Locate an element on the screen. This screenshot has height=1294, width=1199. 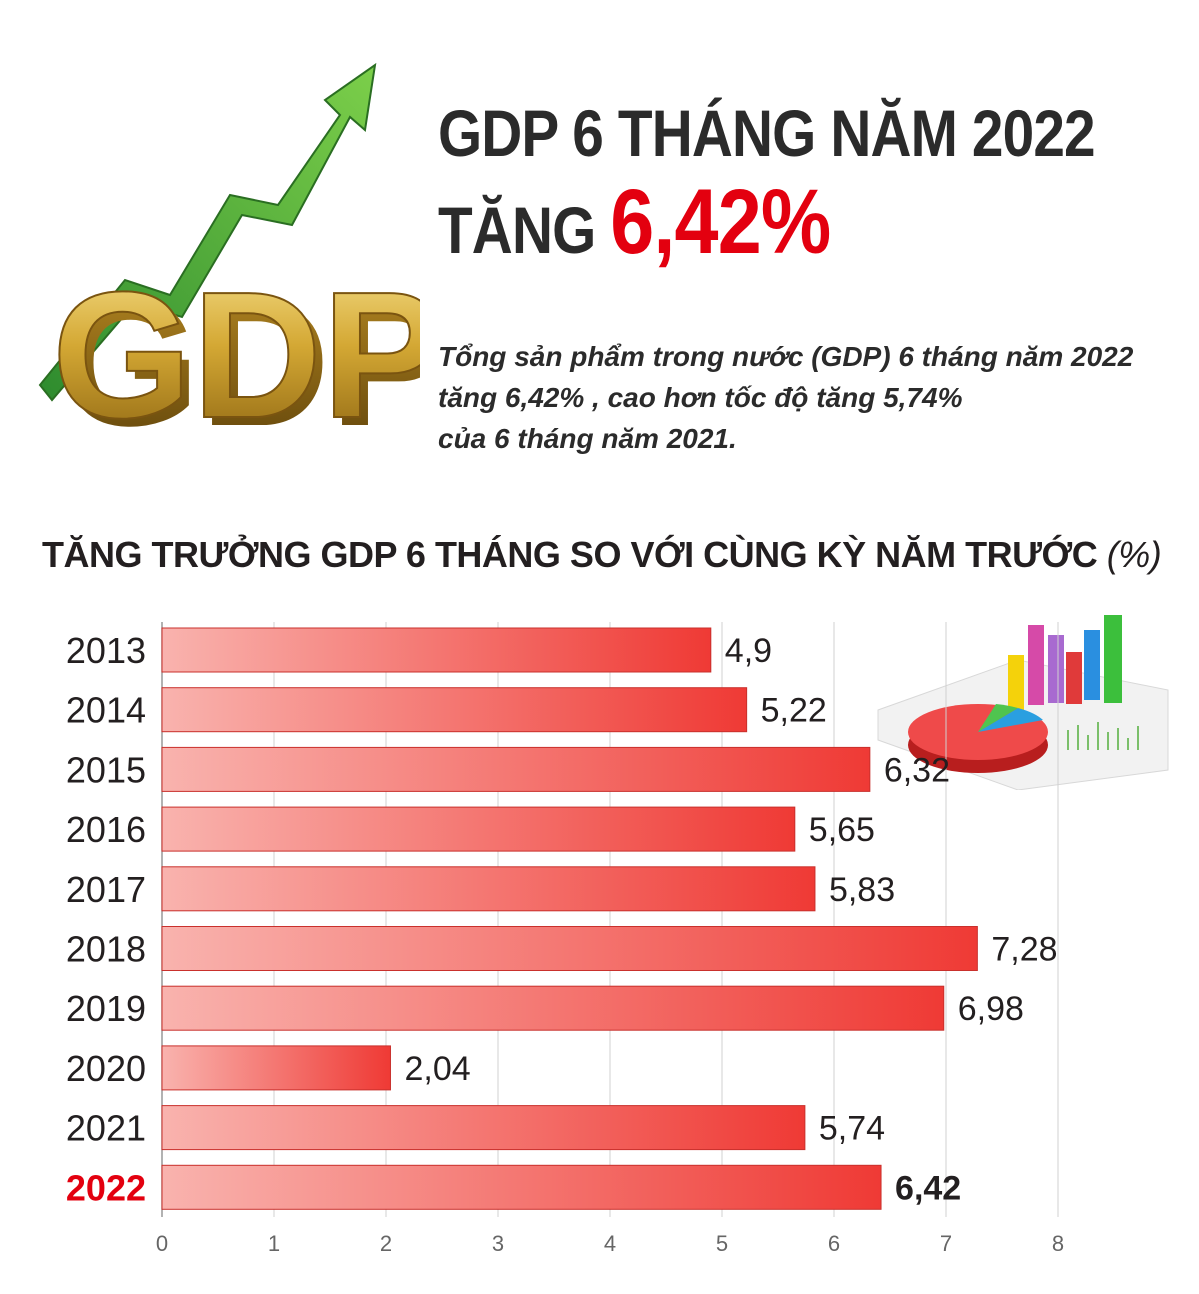
gdp-logo-letters: GDP GDP is located at coordinates (235, 354).